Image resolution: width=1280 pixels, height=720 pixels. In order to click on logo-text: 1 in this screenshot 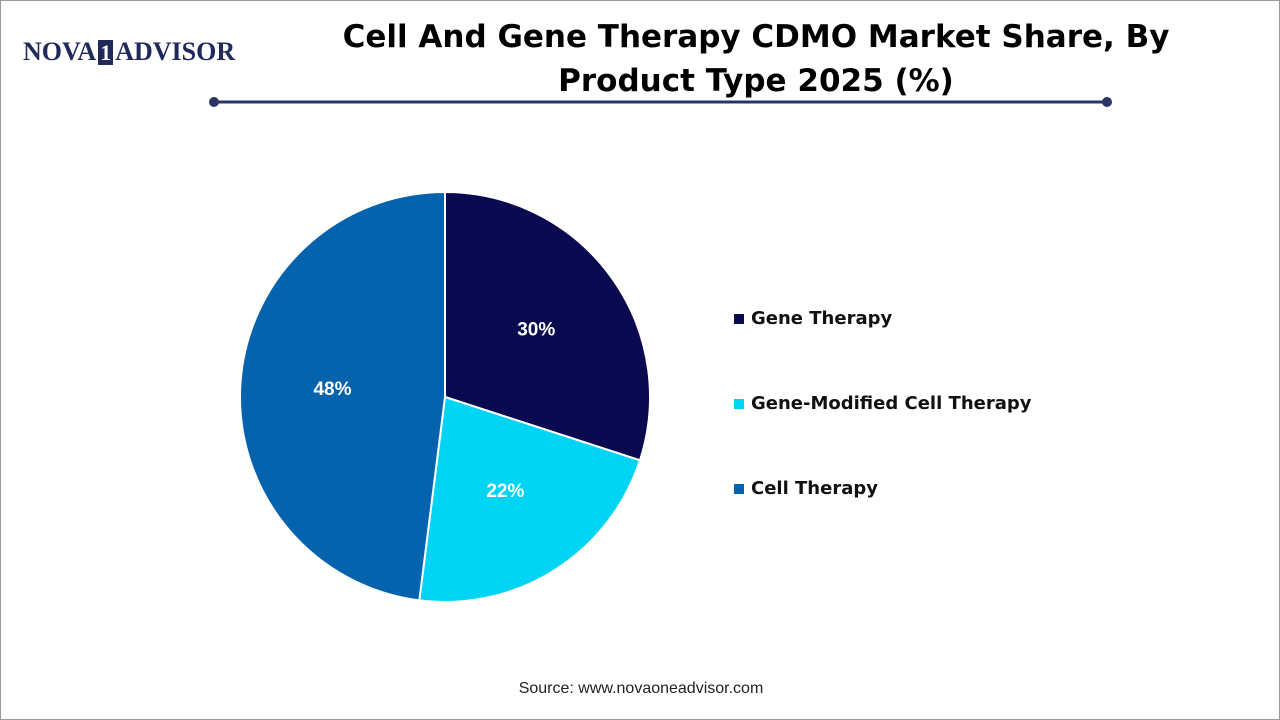, I will do `click(106, 52)`.